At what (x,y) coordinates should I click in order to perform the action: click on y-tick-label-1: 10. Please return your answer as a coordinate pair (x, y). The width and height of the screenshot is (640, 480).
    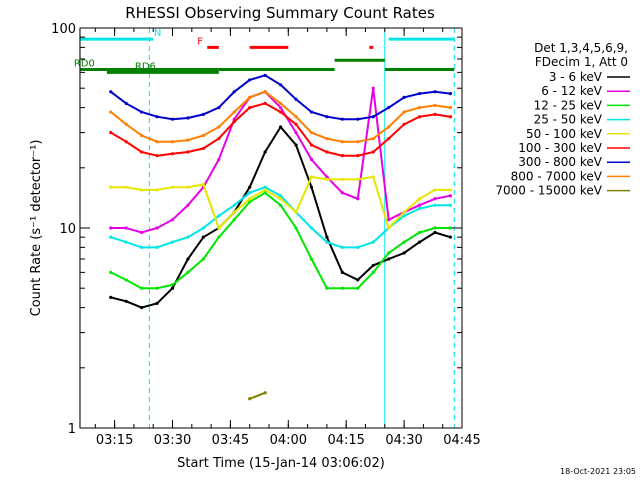
    Looking at the image, I should click on (67, 229).